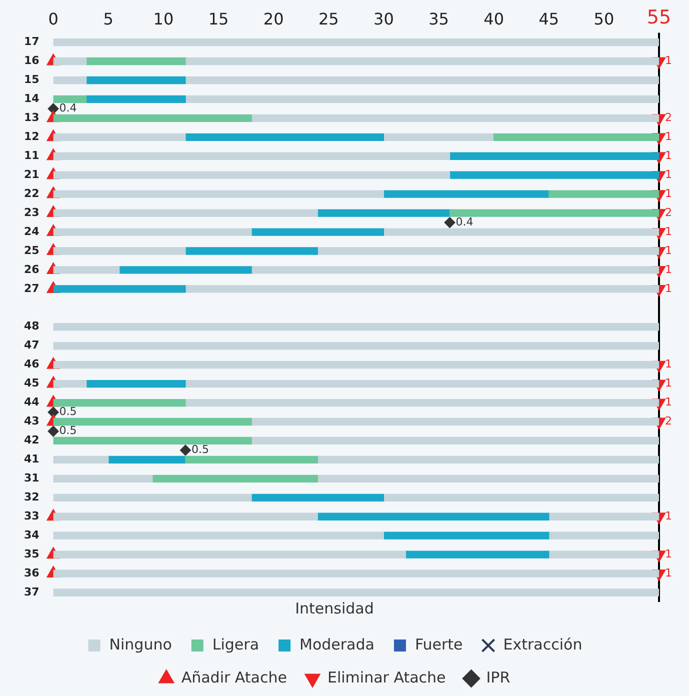 The image size is (689, 696). Describe the element at coordinates (32, 61) in the screenshot. I see `y-tick-label: 16` at that location.